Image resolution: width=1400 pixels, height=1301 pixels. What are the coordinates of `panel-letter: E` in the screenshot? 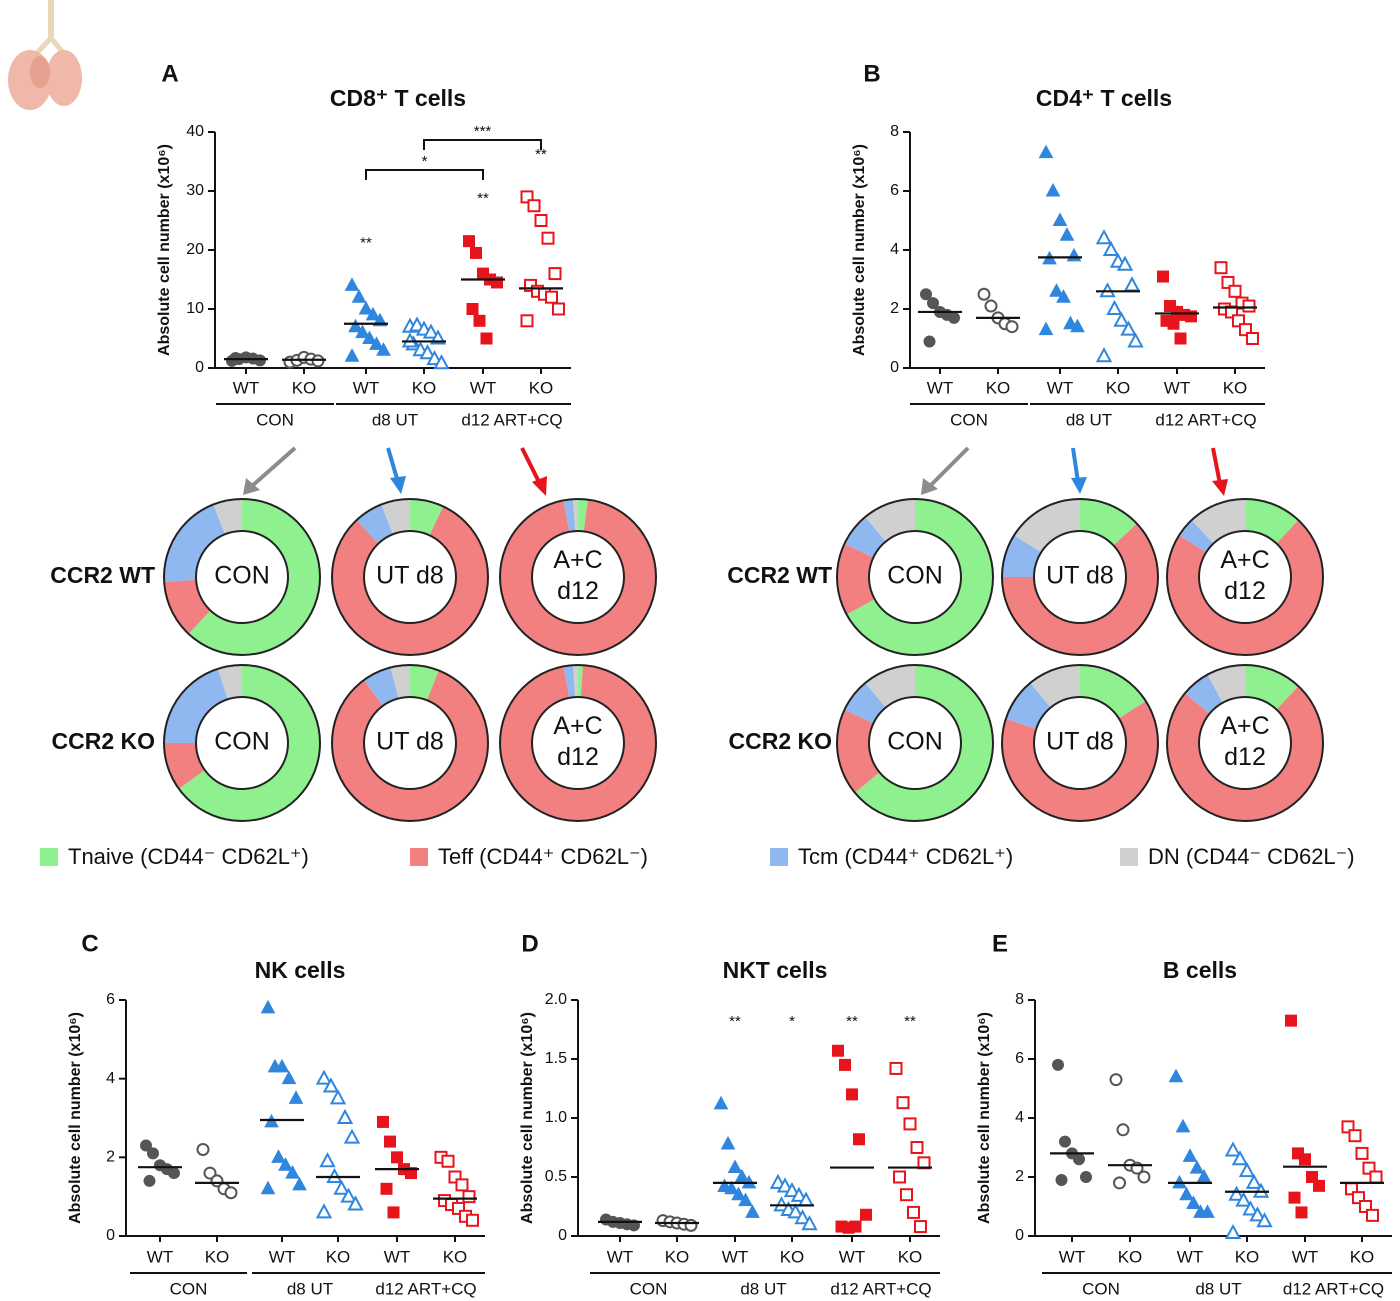 It's located at (1000, 943).